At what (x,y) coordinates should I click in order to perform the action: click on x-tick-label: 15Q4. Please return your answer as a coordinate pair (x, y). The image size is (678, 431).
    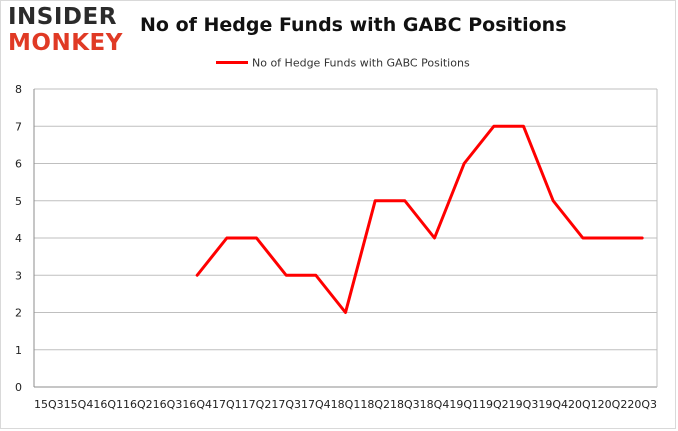
    Looking at the image, I should click on (79, 404).